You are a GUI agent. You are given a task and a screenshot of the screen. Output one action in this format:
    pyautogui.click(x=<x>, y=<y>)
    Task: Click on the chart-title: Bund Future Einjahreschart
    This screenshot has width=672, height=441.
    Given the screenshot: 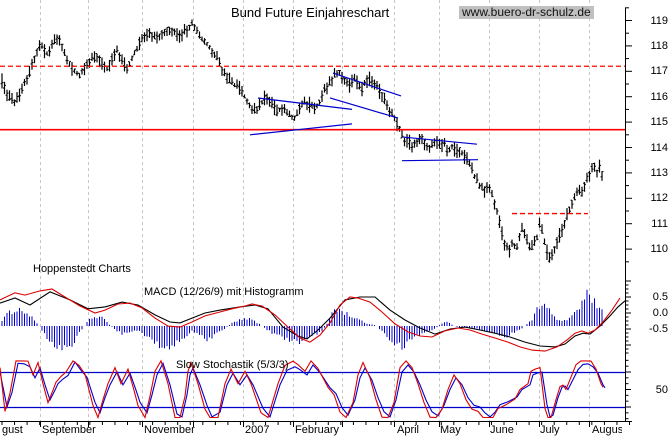 What is the action you would take?
    pyautogui.click(x=310, y=12)
    